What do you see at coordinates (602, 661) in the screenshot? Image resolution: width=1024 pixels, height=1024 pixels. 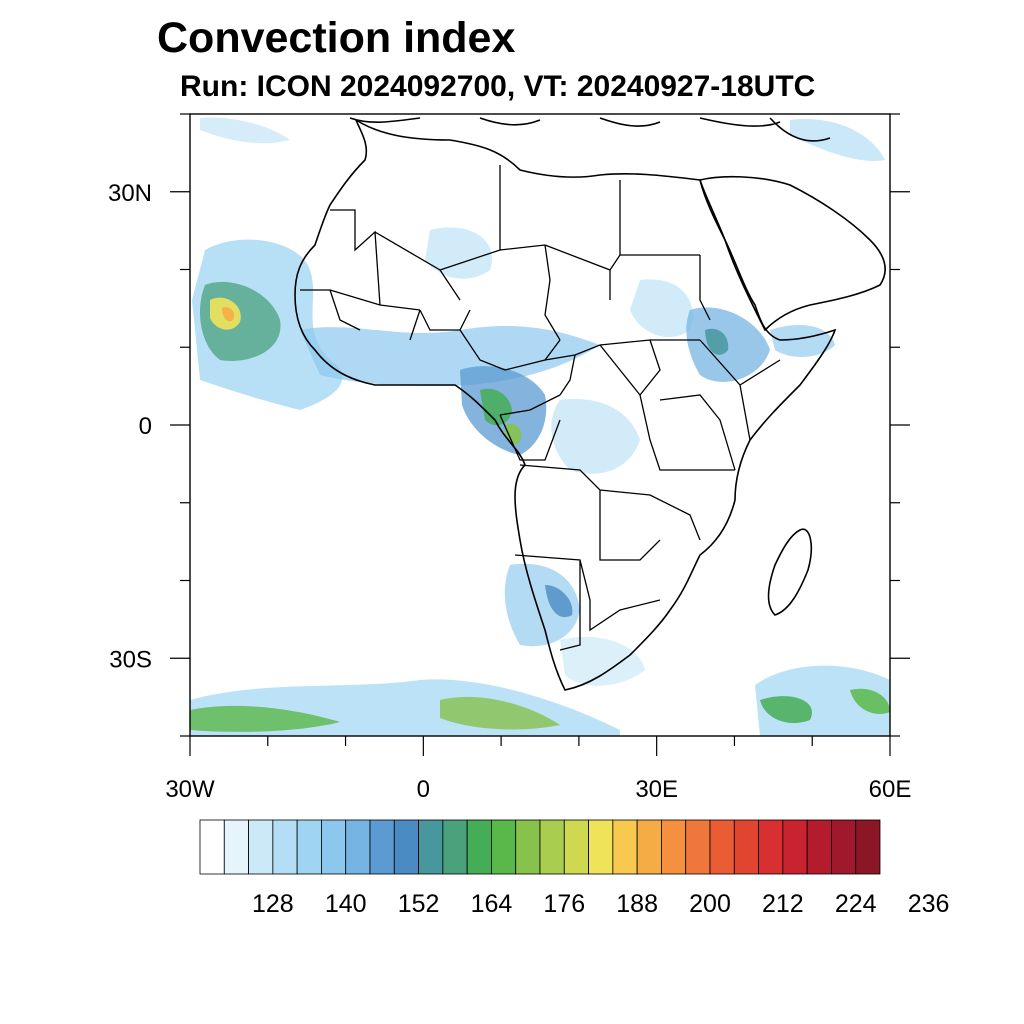 I see `field-south-africa` at bounding box center [602, 661].